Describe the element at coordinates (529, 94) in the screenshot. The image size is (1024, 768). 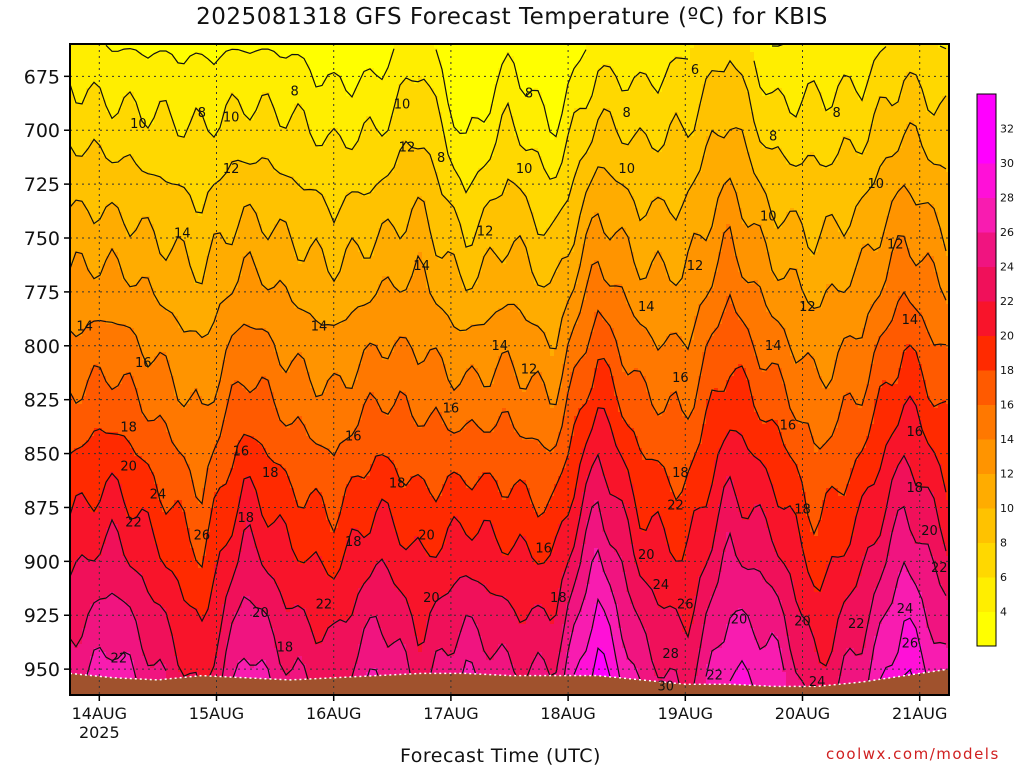
I see `contour-label: 8` at that location.